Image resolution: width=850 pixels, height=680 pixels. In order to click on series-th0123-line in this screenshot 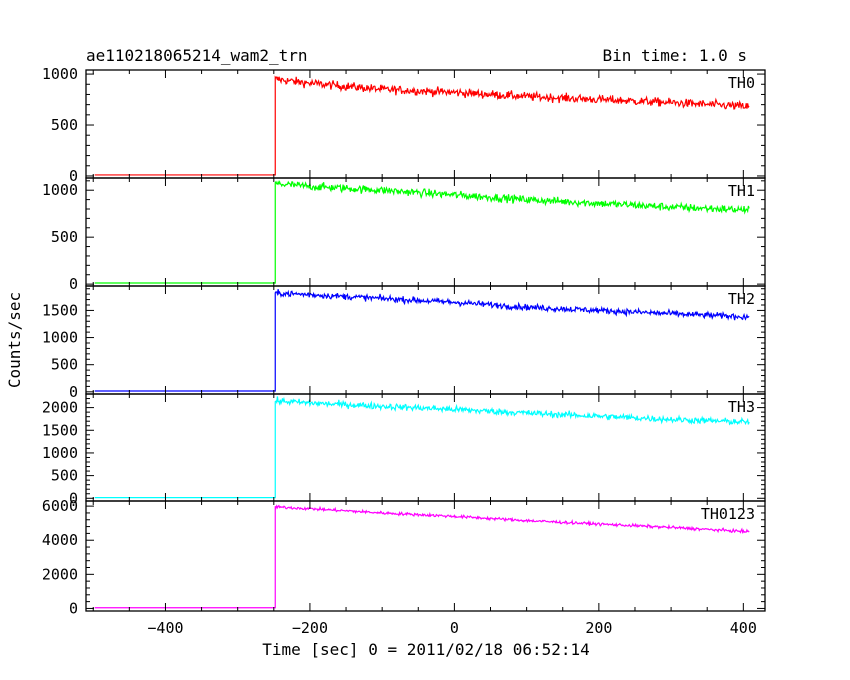, I will do `click(422, 556)`.